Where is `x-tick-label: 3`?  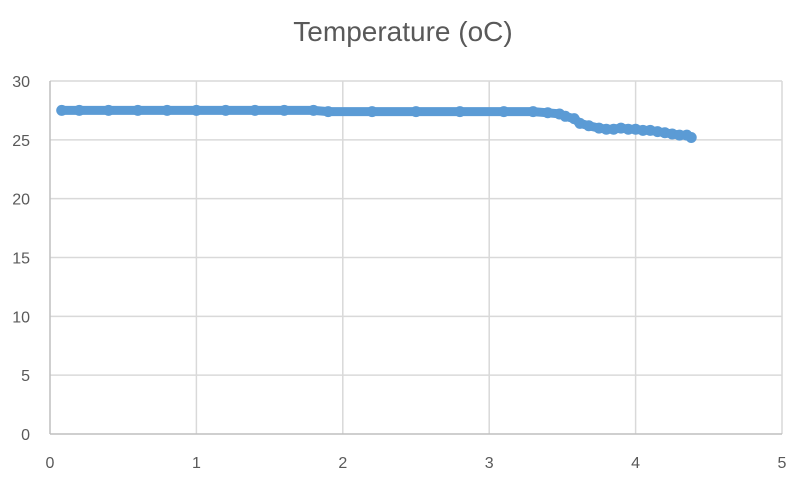
x-tick-label: 3 is located at coordinates (489, 463).